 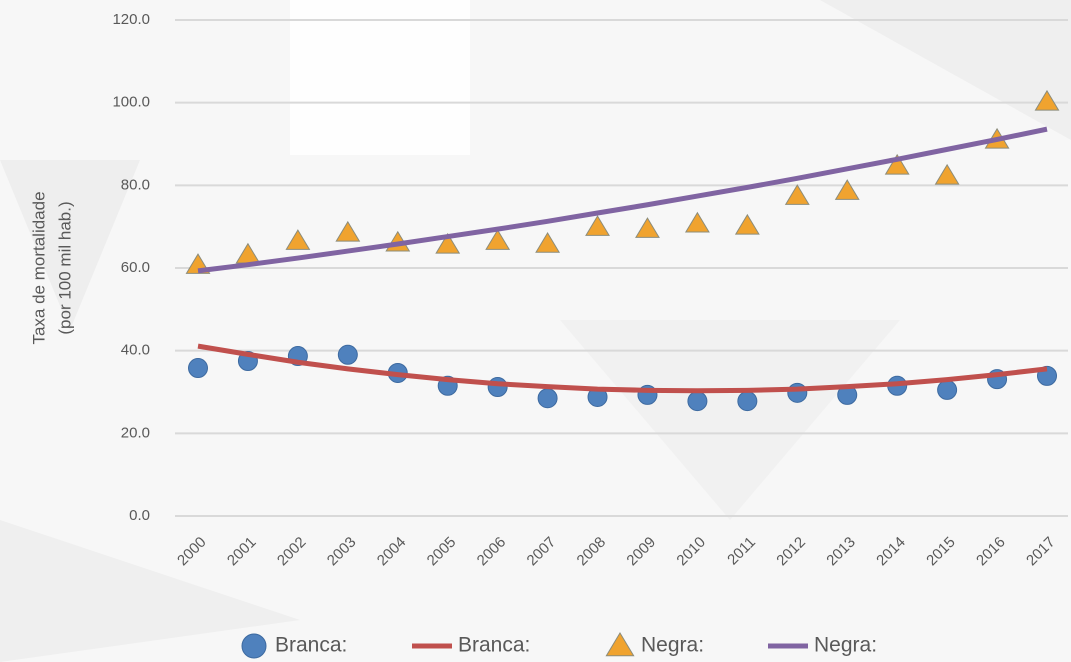 I want to click on y-tick-label: 120.0, so click(x=131, y=19).